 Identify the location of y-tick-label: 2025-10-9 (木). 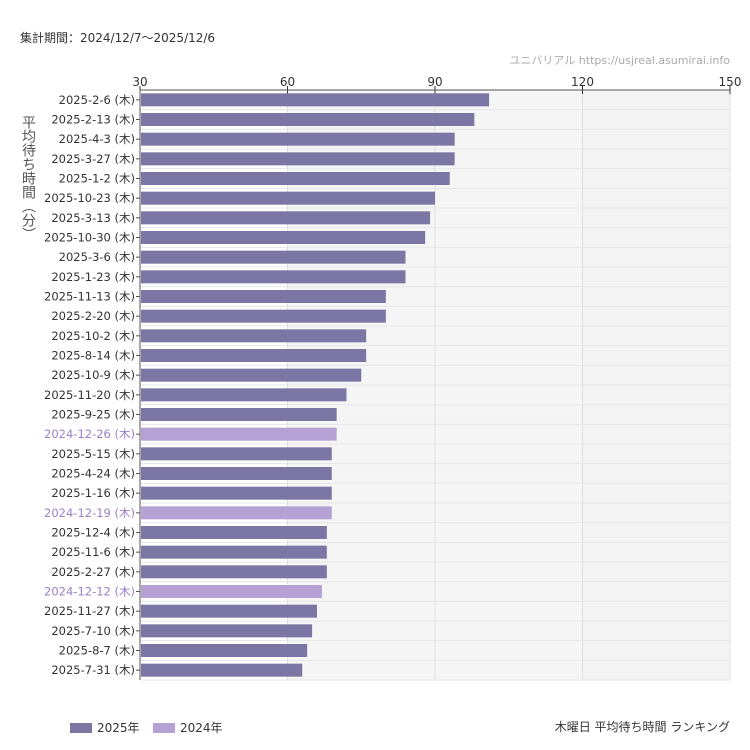
(93, 375).